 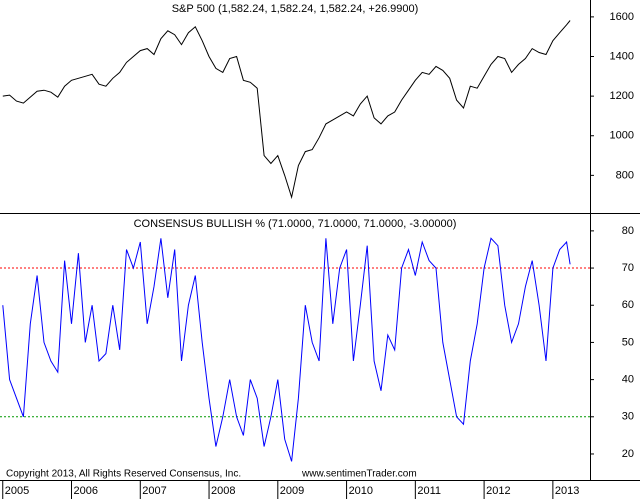 I want to click on y-tick-label: 1400, so click(x=622, y=56).